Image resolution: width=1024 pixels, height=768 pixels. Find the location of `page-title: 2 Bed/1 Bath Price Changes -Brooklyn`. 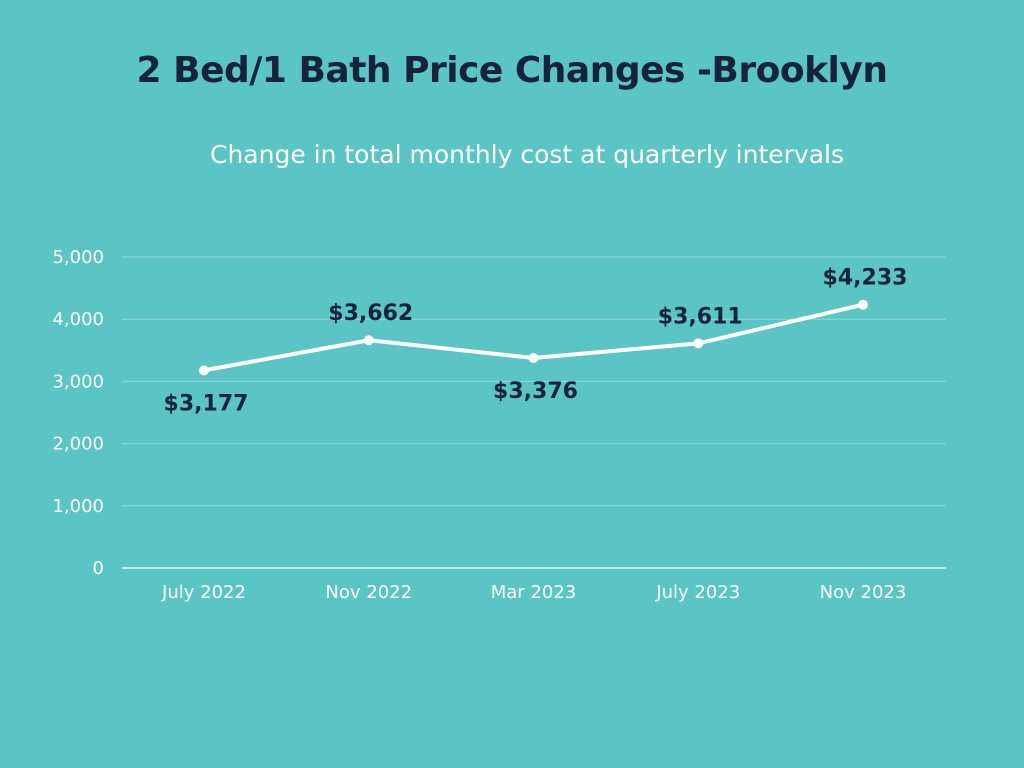

page-title: 2 Bed/1 Bath Price Changes -Brooklyn is located at coordinates (512, 70).